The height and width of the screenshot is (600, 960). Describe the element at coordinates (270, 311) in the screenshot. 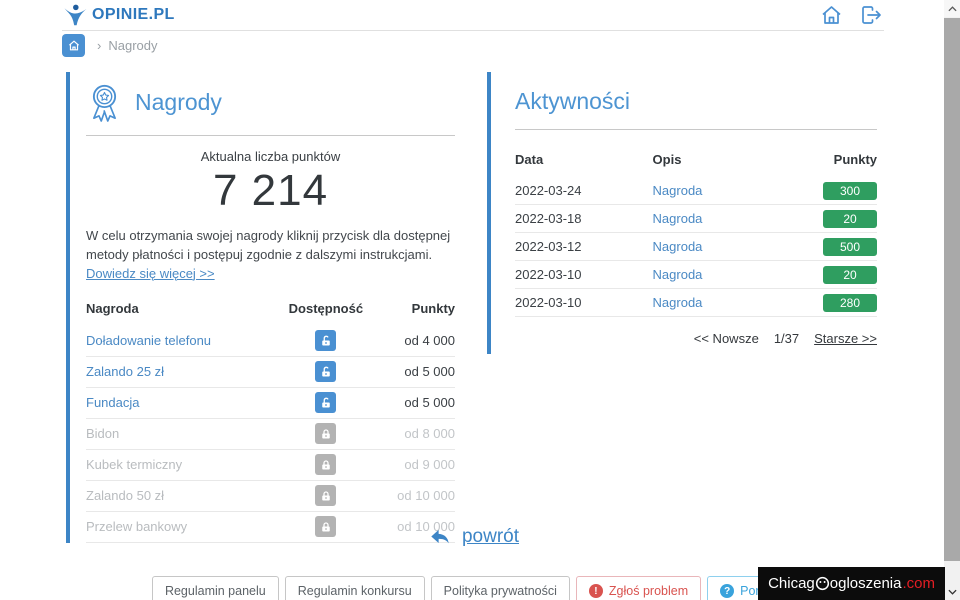

I see `rewards-table-header: Nagroda Dostępność Punkty` at that location.